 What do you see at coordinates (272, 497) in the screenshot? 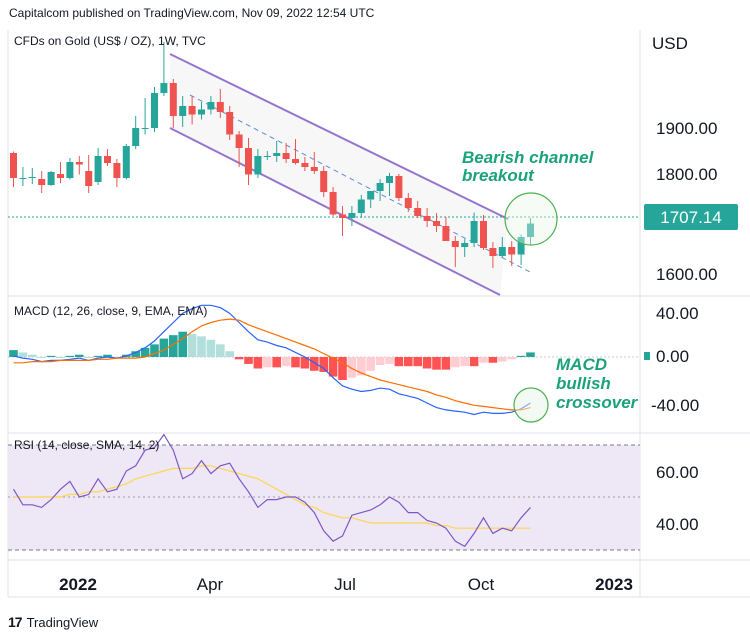
I see `rsi-sma-line` at bounding box center [272, 497].